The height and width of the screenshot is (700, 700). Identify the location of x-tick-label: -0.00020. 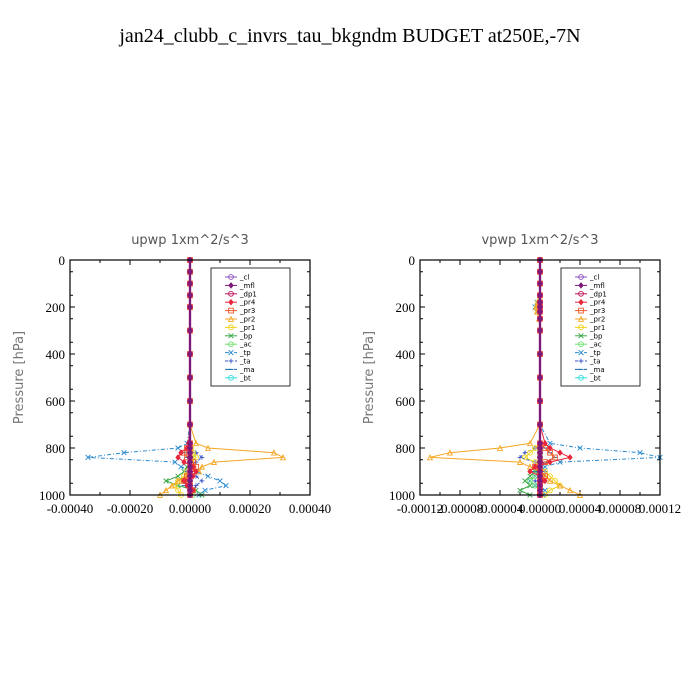
(130, 508).